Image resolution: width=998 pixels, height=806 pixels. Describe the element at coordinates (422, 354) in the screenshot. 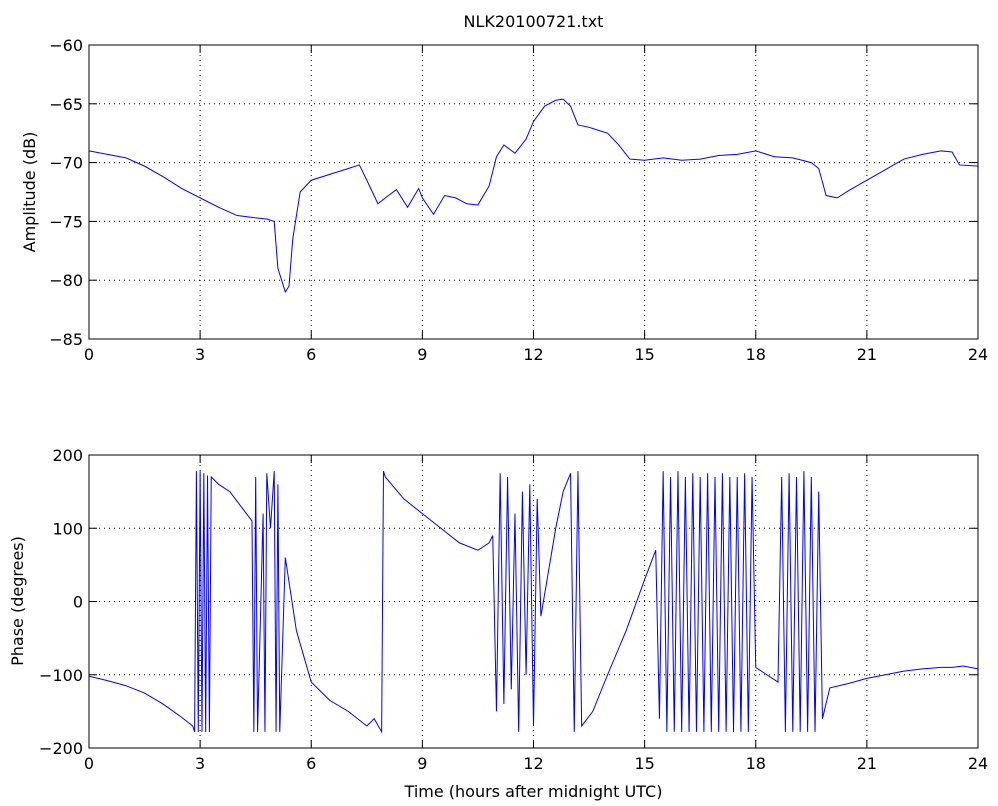

I see `amplitude-xtick-label: 9` at that location.